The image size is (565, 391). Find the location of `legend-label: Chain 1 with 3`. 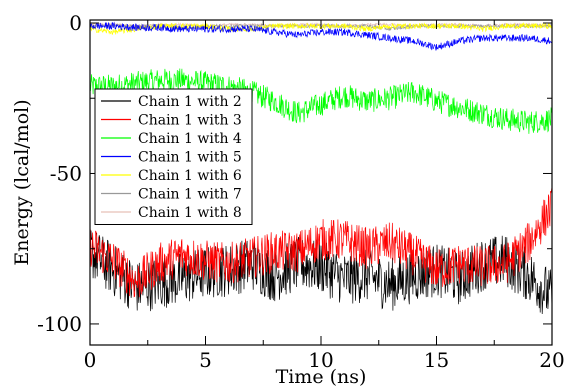

legend-label: Chain 1 with 3 is located at coordinates (190, 121).